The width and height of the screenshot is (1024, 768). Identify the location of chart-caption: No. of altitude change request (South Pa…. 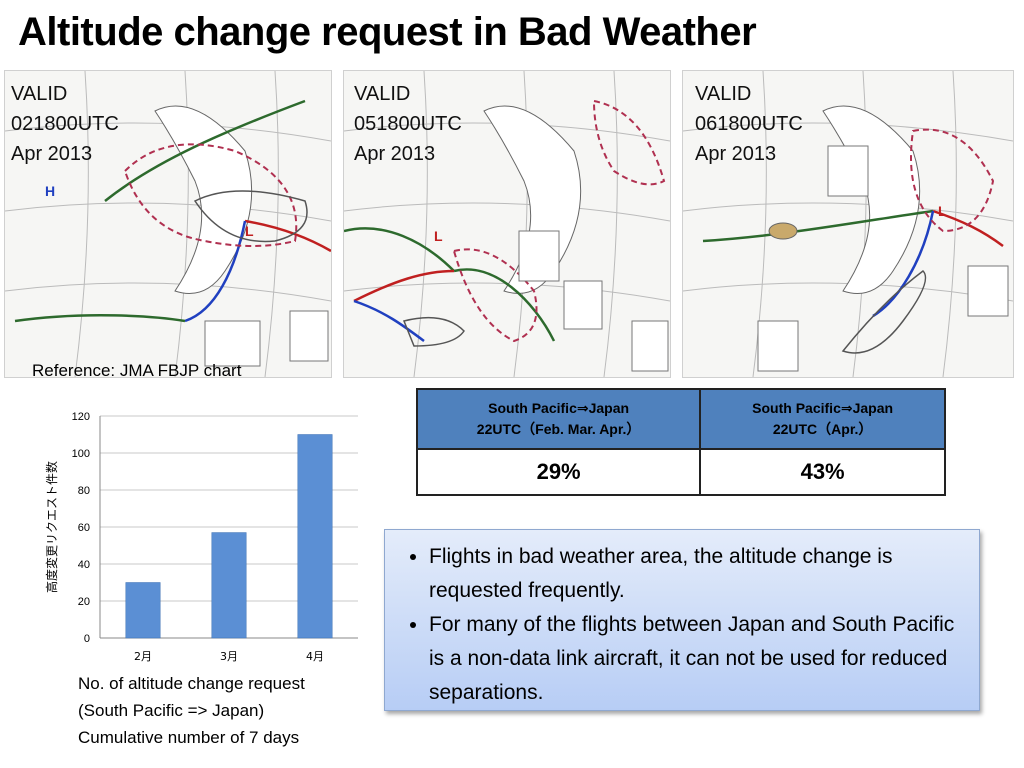
(191, 710).